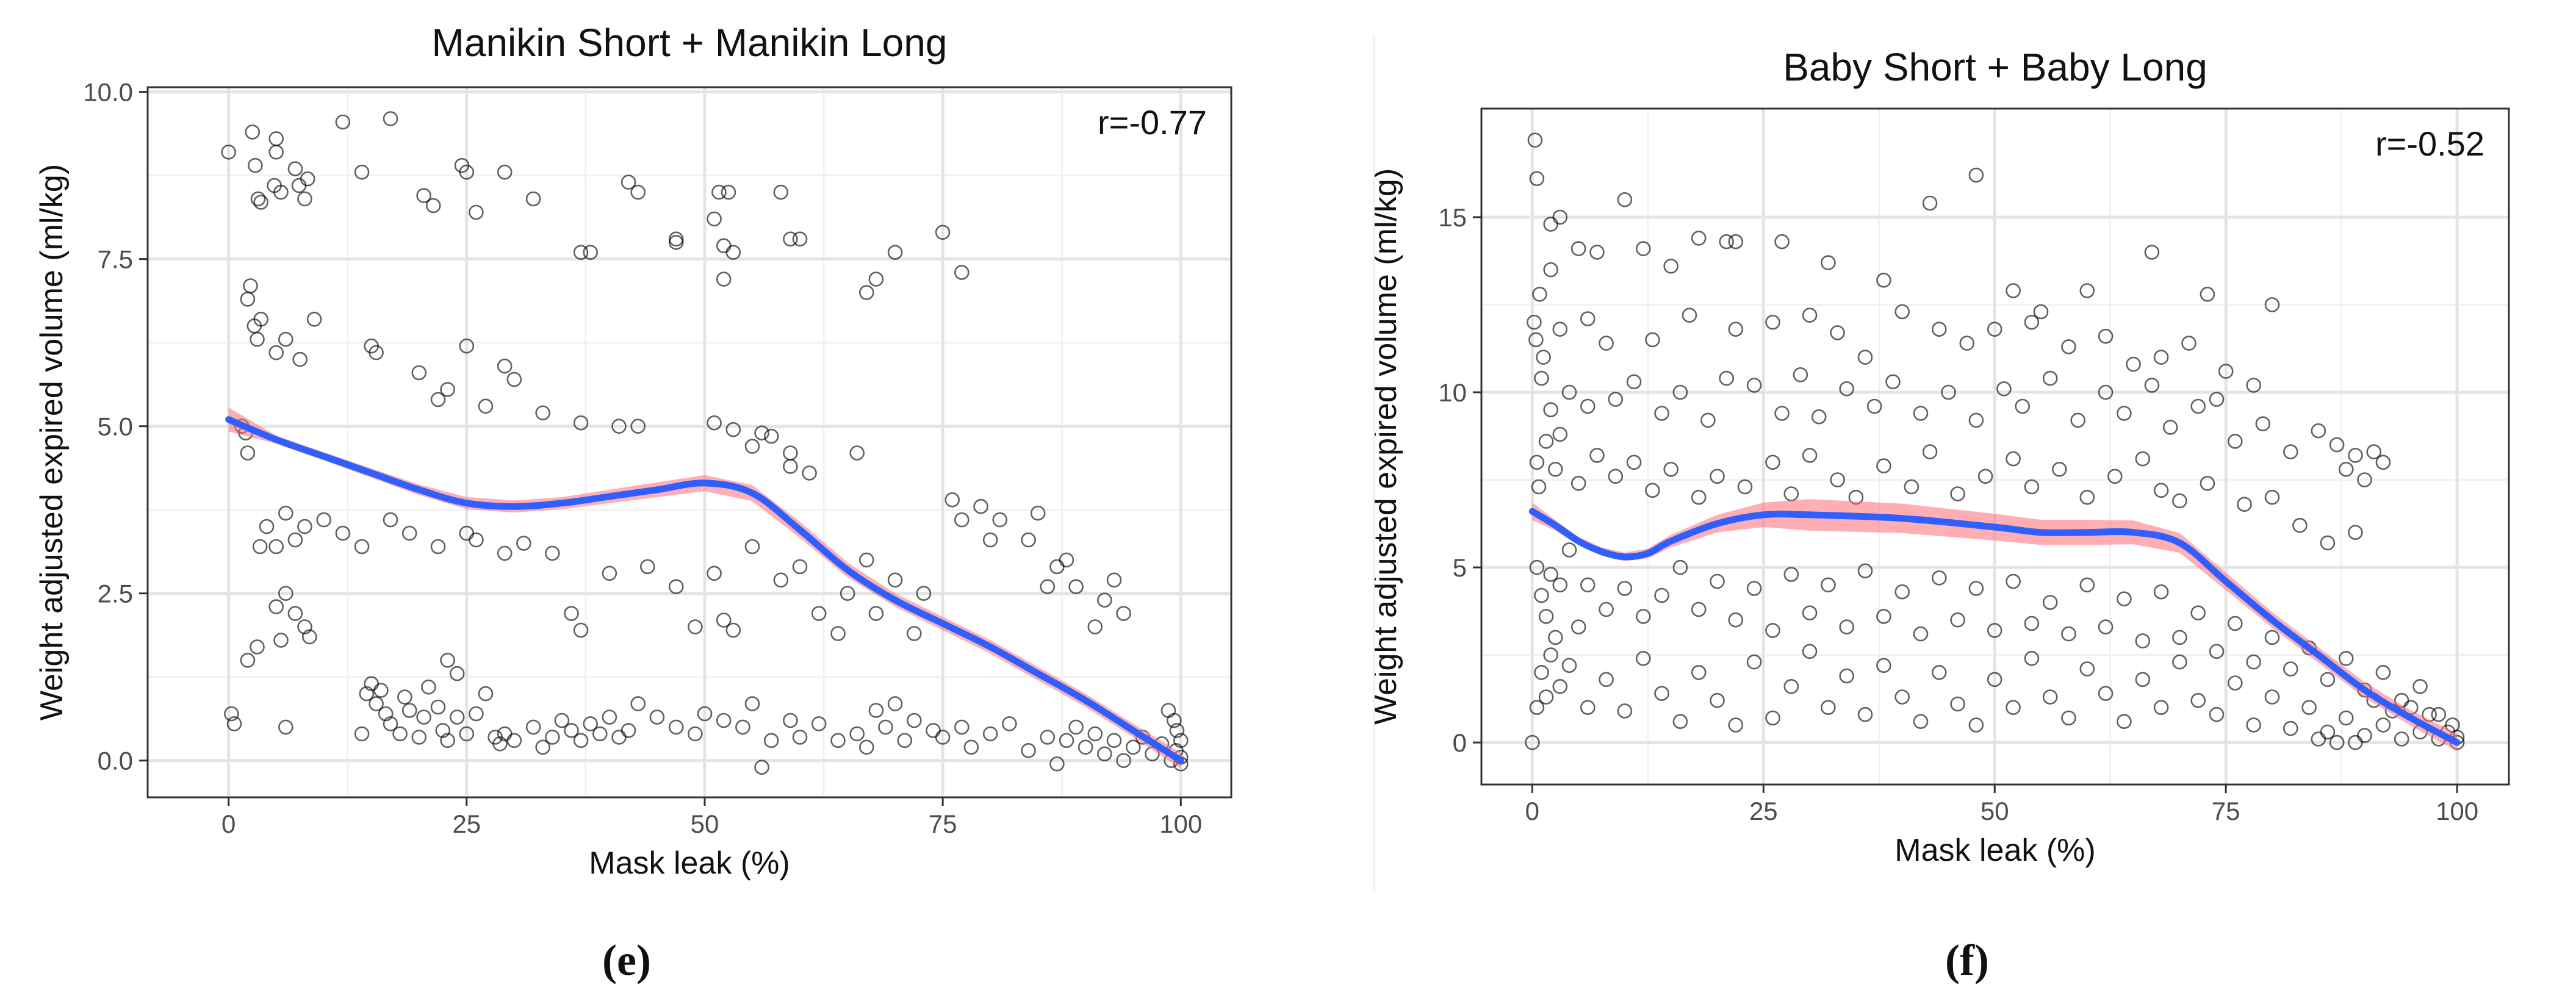  Describe the element at coordinates (1460, 742) in the screenshot. I see `y-tick-label: 0` at that location.